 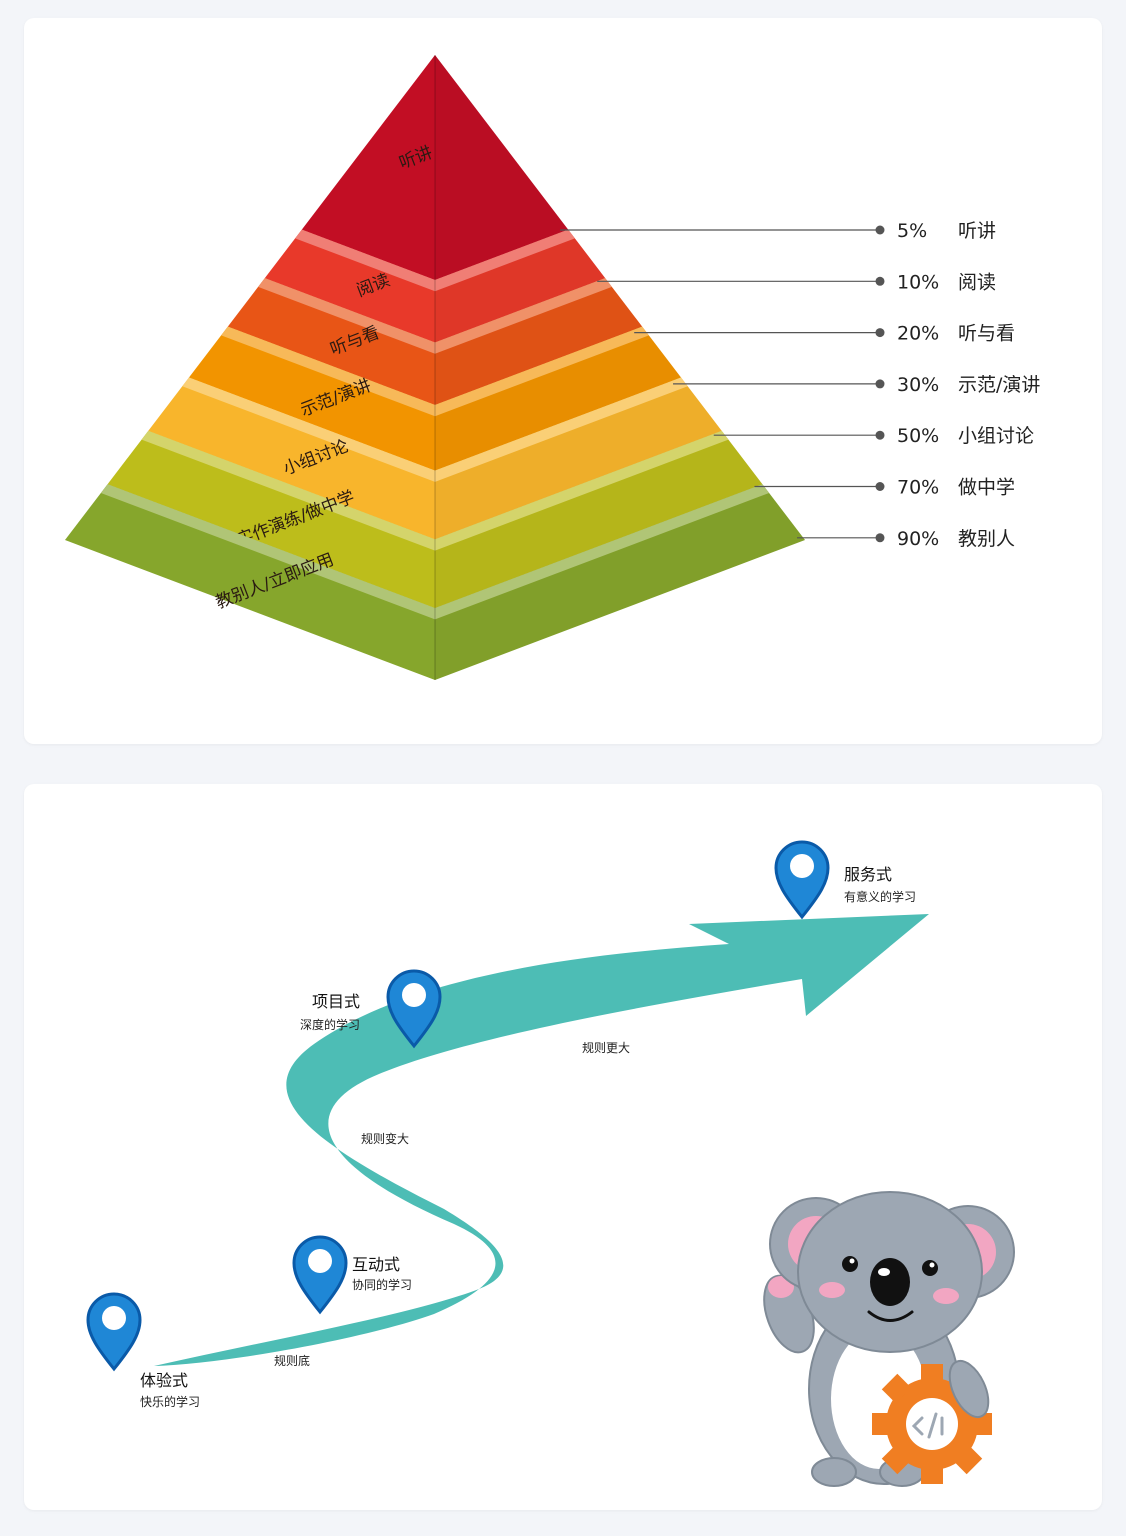 I want to click on step-title: 项目式, so click(x=336, y=1001).